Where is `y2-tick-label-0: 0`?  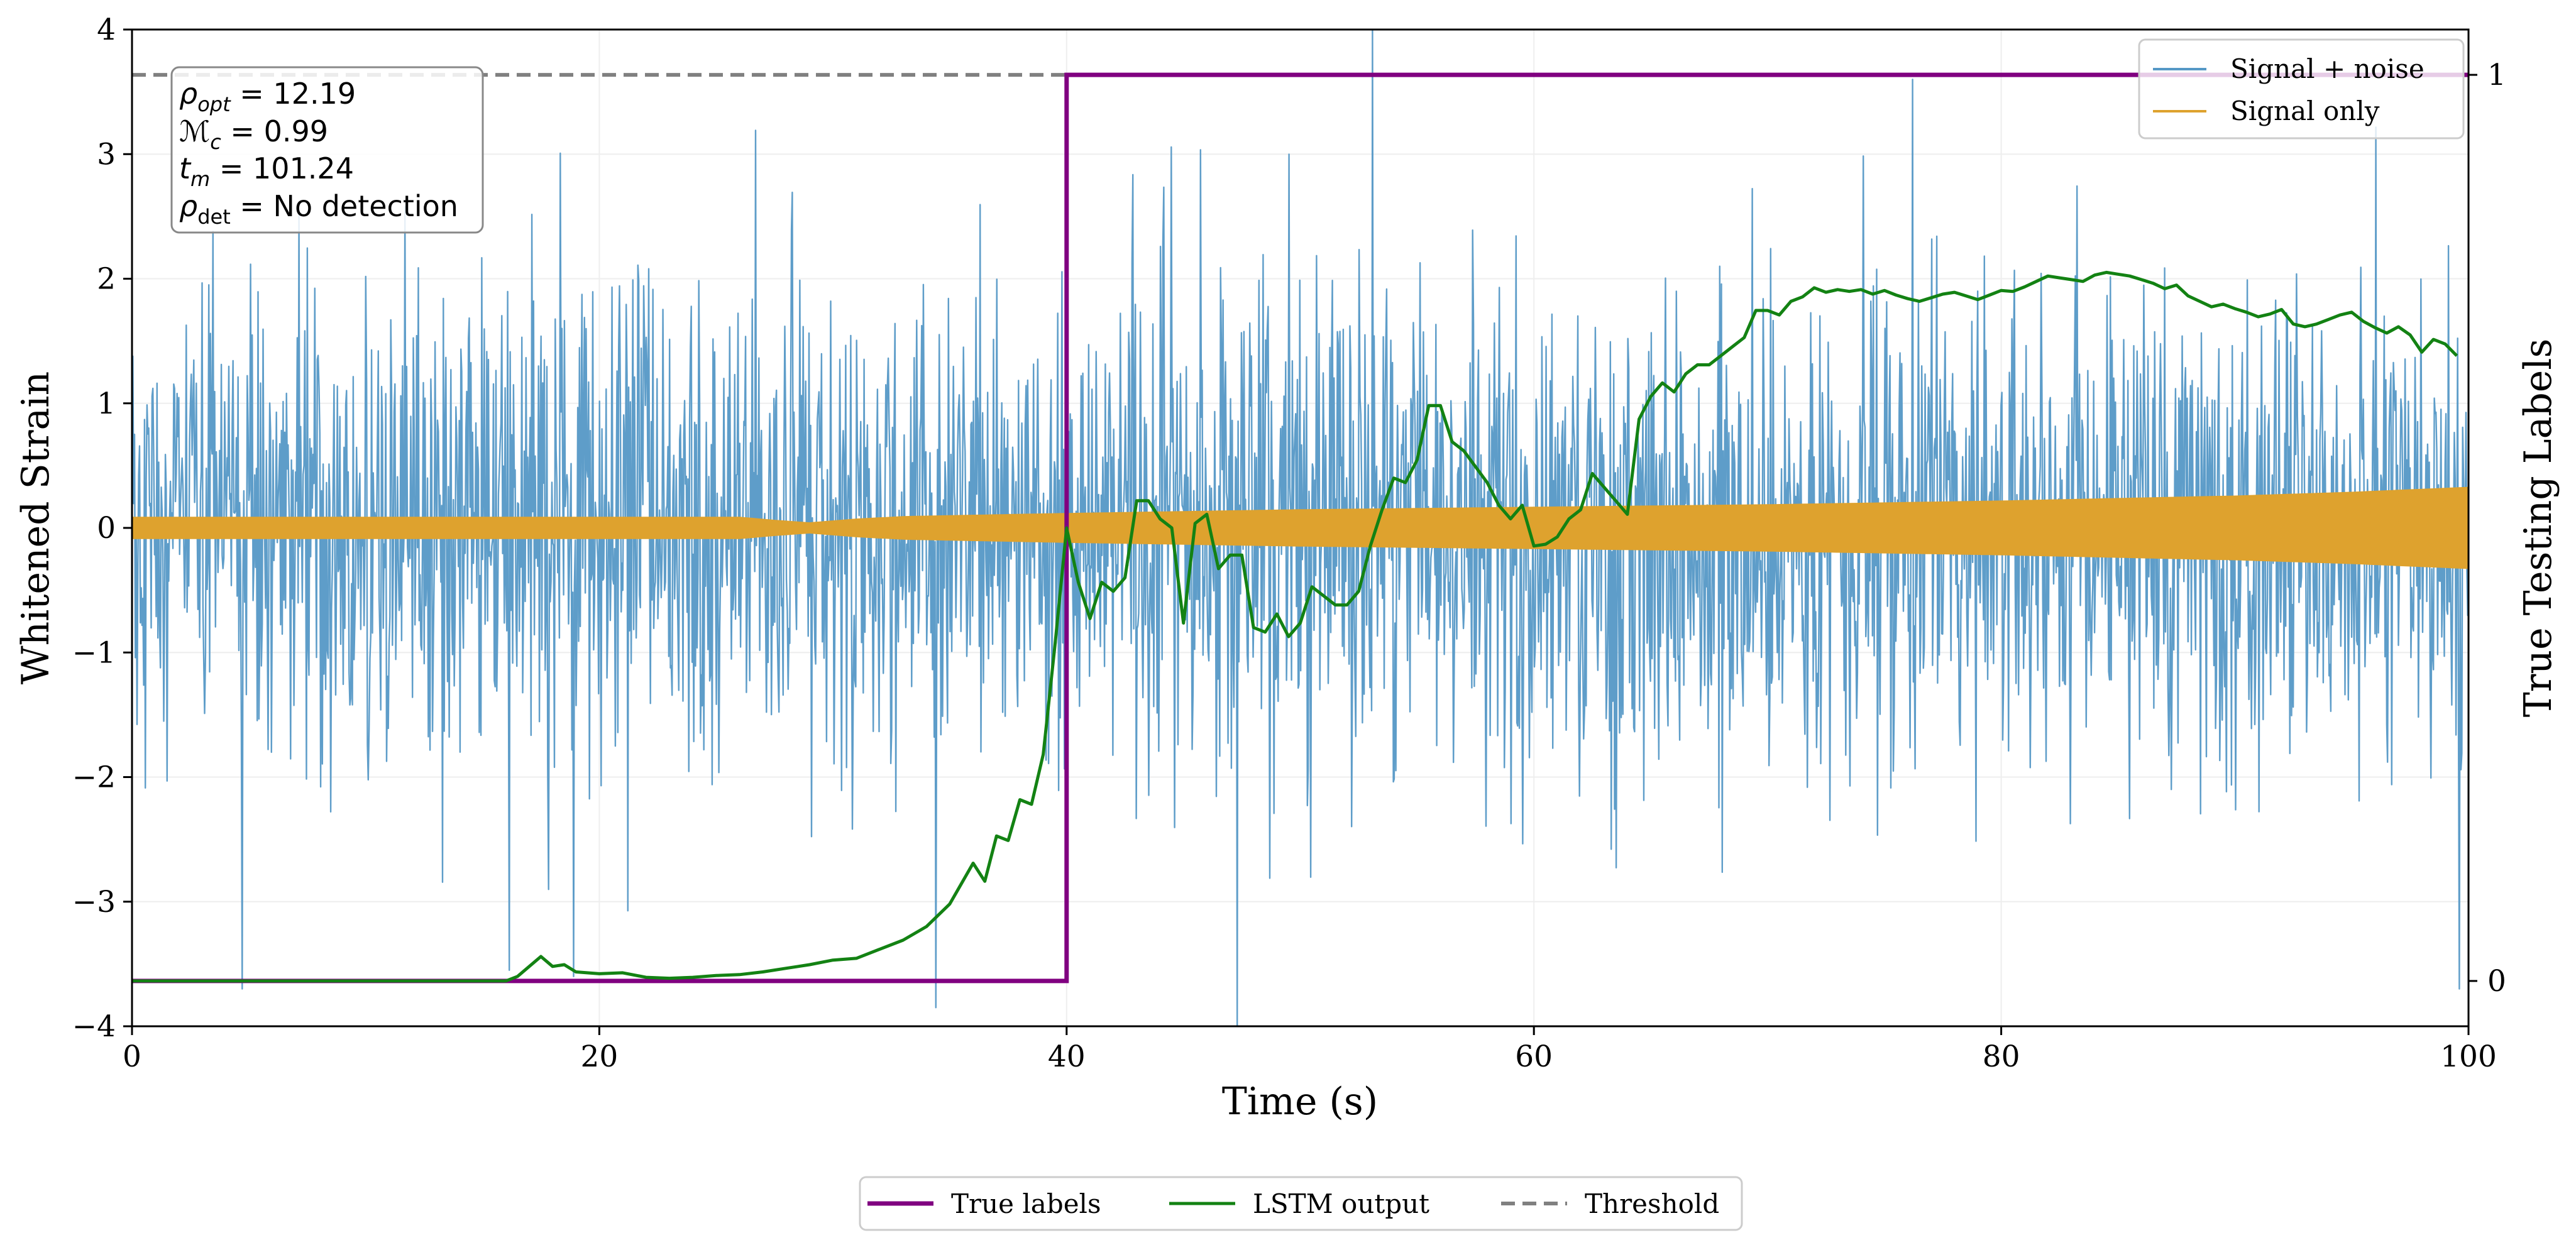 y2-tick-label-0: 0 is located at coordinates (2497, 981).